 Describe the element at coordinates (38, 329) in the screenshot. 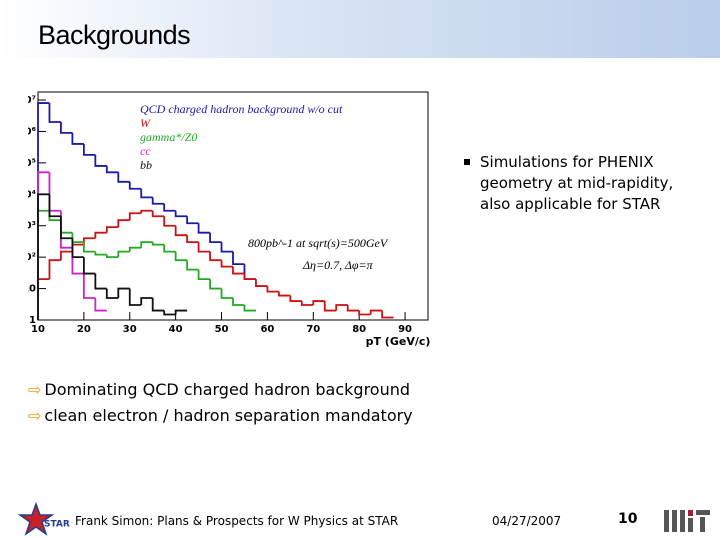

I see `x-tick-label: 10` at that location.